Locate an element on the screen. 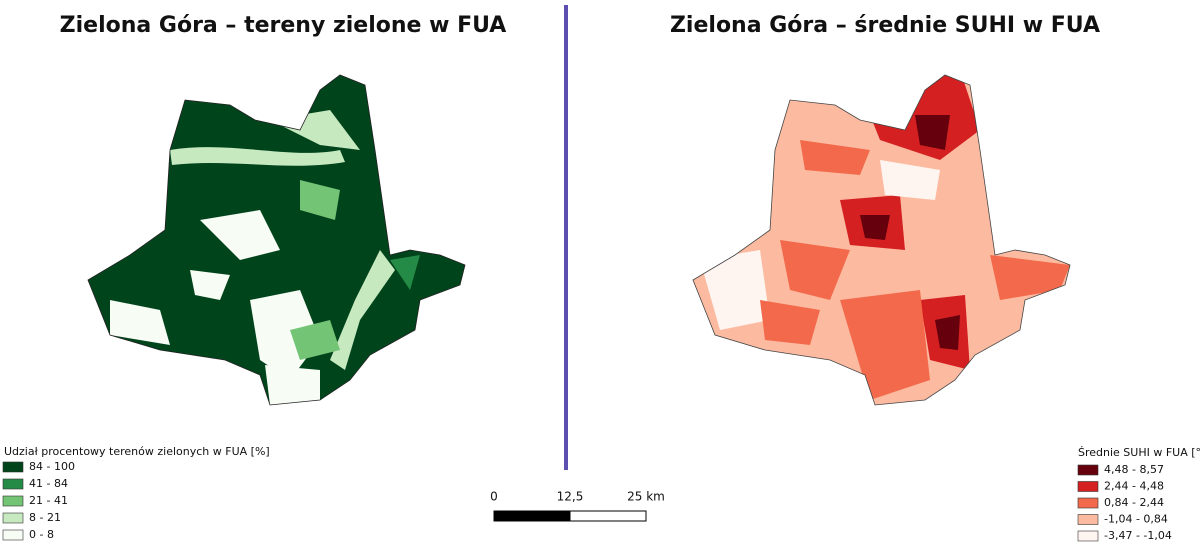 The height and width of the screenshot is (548, 1200). scale-label: 25 km is located at coordinates (646, 497).